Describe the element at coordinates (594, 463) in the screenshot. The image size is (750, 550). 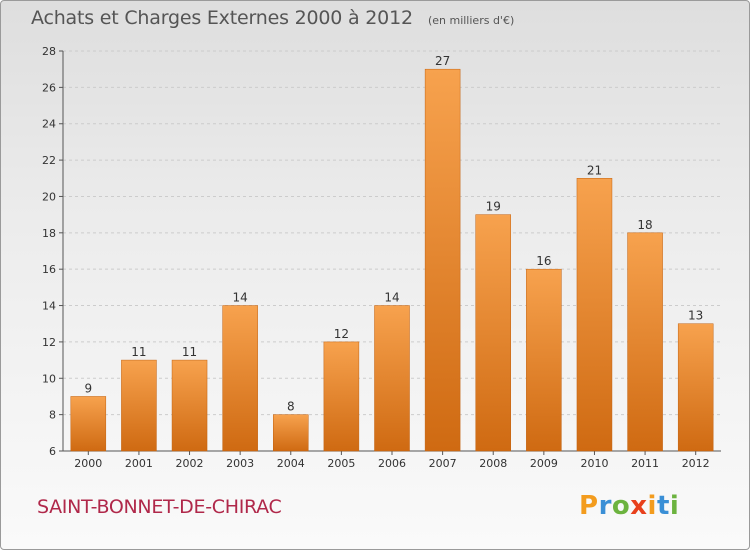
I see `x-tick-label: 2010` at that location.